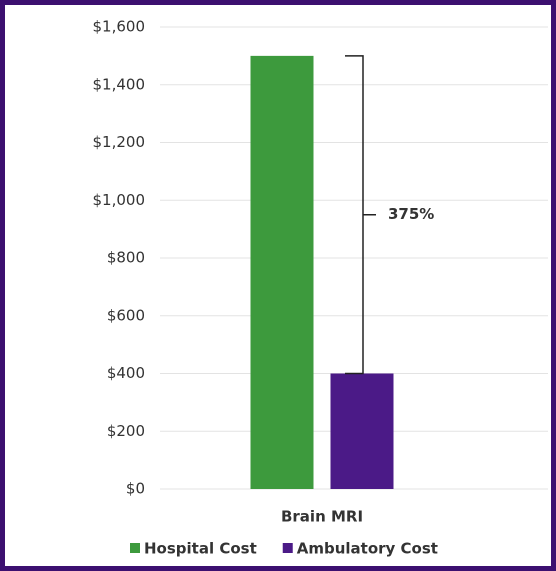 The height and width of the screenshot is (571, 556). I want to click on y-tick-label: $600, so click(126, 315).